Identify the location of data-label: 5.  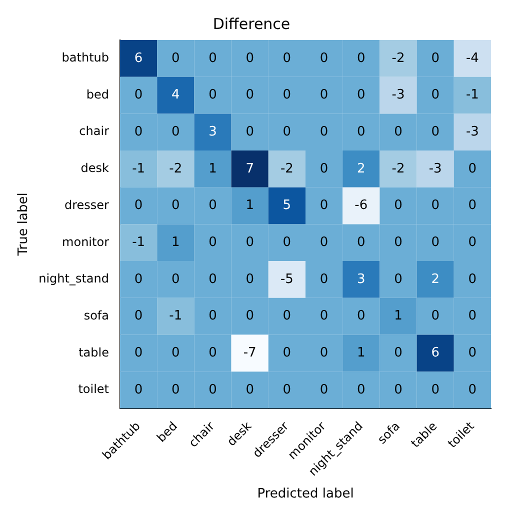
(287, 206).